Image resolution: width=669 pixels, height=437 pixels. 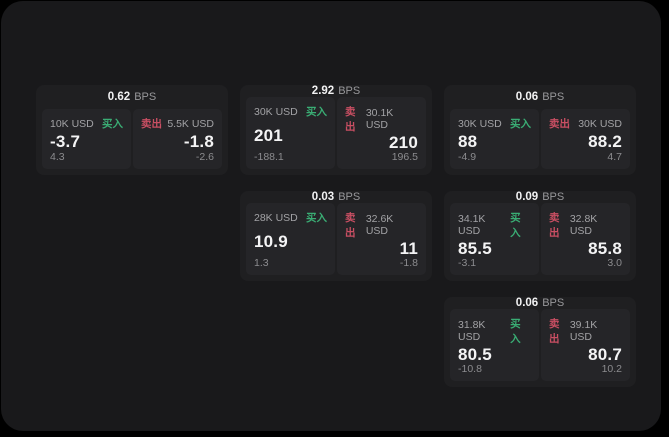 I want to click on quote-card: 0.06 BPS 30K USD 买入 88 -4.9 卖出 30K USD, so click(x=540, y=130).